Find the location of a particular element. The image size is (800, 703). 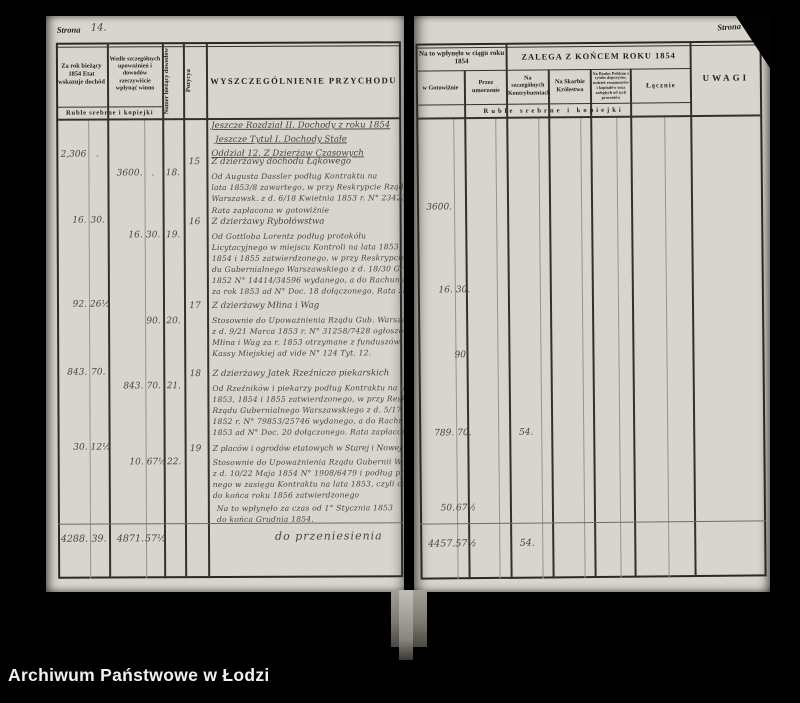

entry-line: Rata zapłacona w gotowiźnie is located at coordinates (270, 210).